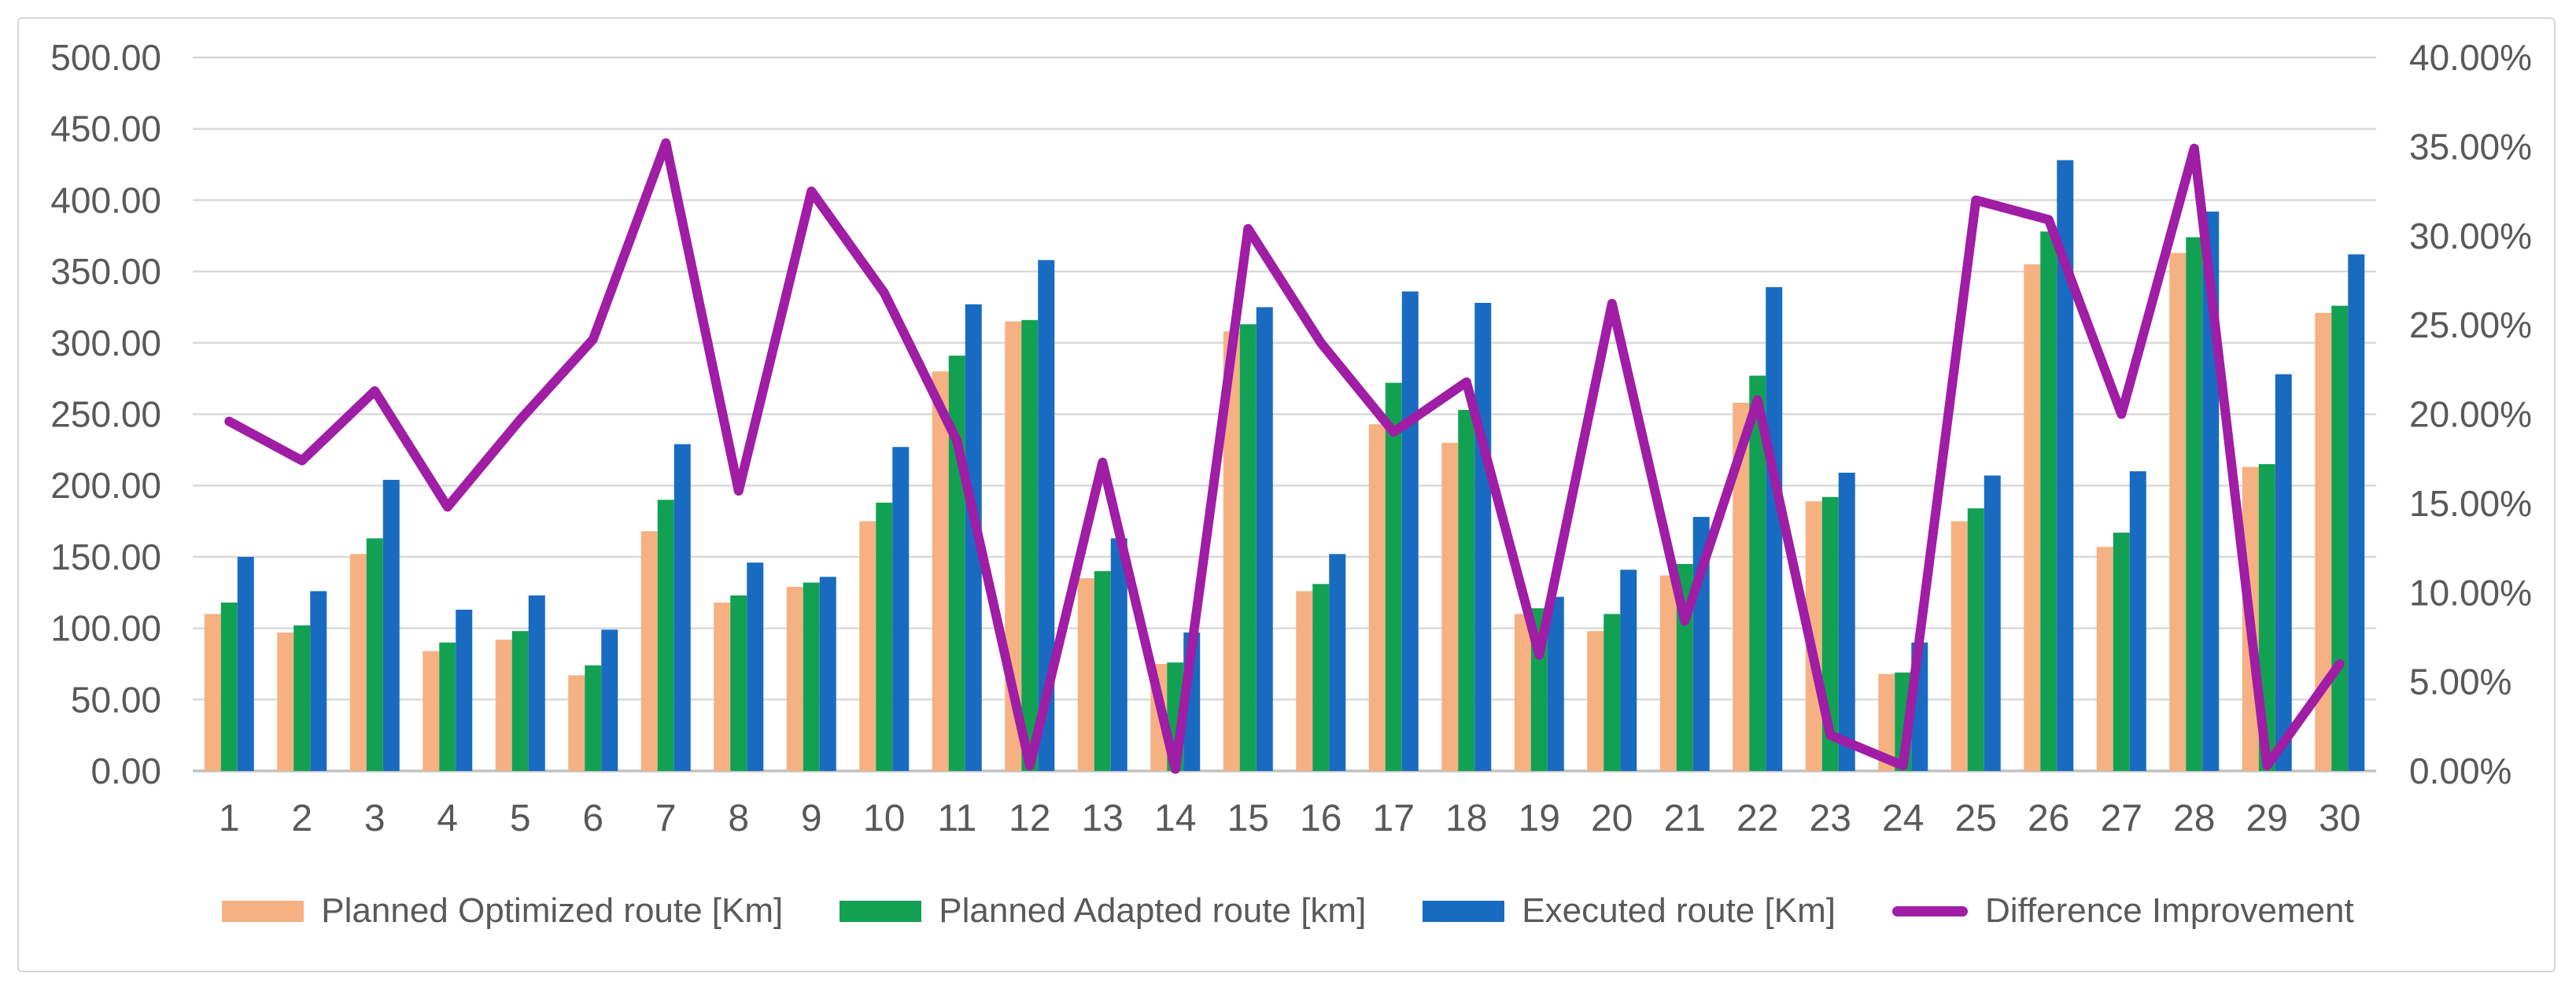 The image size is (2576, 992). I want to click on left-axis-tick-label: 100.00, so click(105, 628).